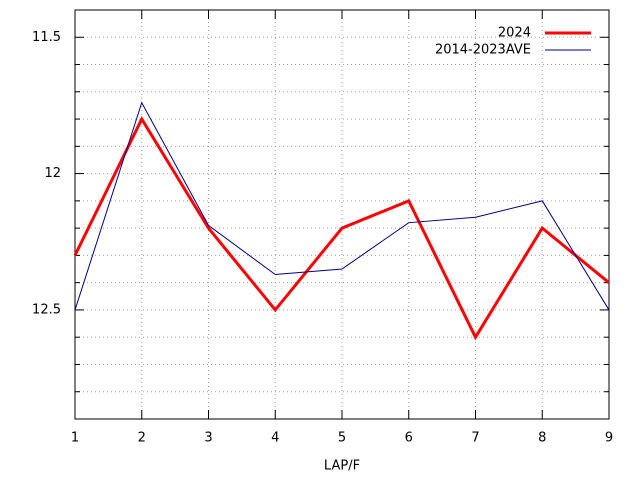  I want to click on legend-label: 2024, so click(514, 33).